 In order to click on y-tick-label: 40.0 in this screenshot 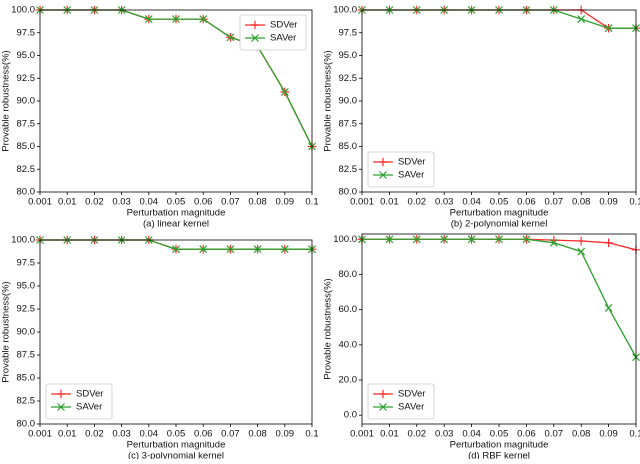, I will do `click(348, 344)`.